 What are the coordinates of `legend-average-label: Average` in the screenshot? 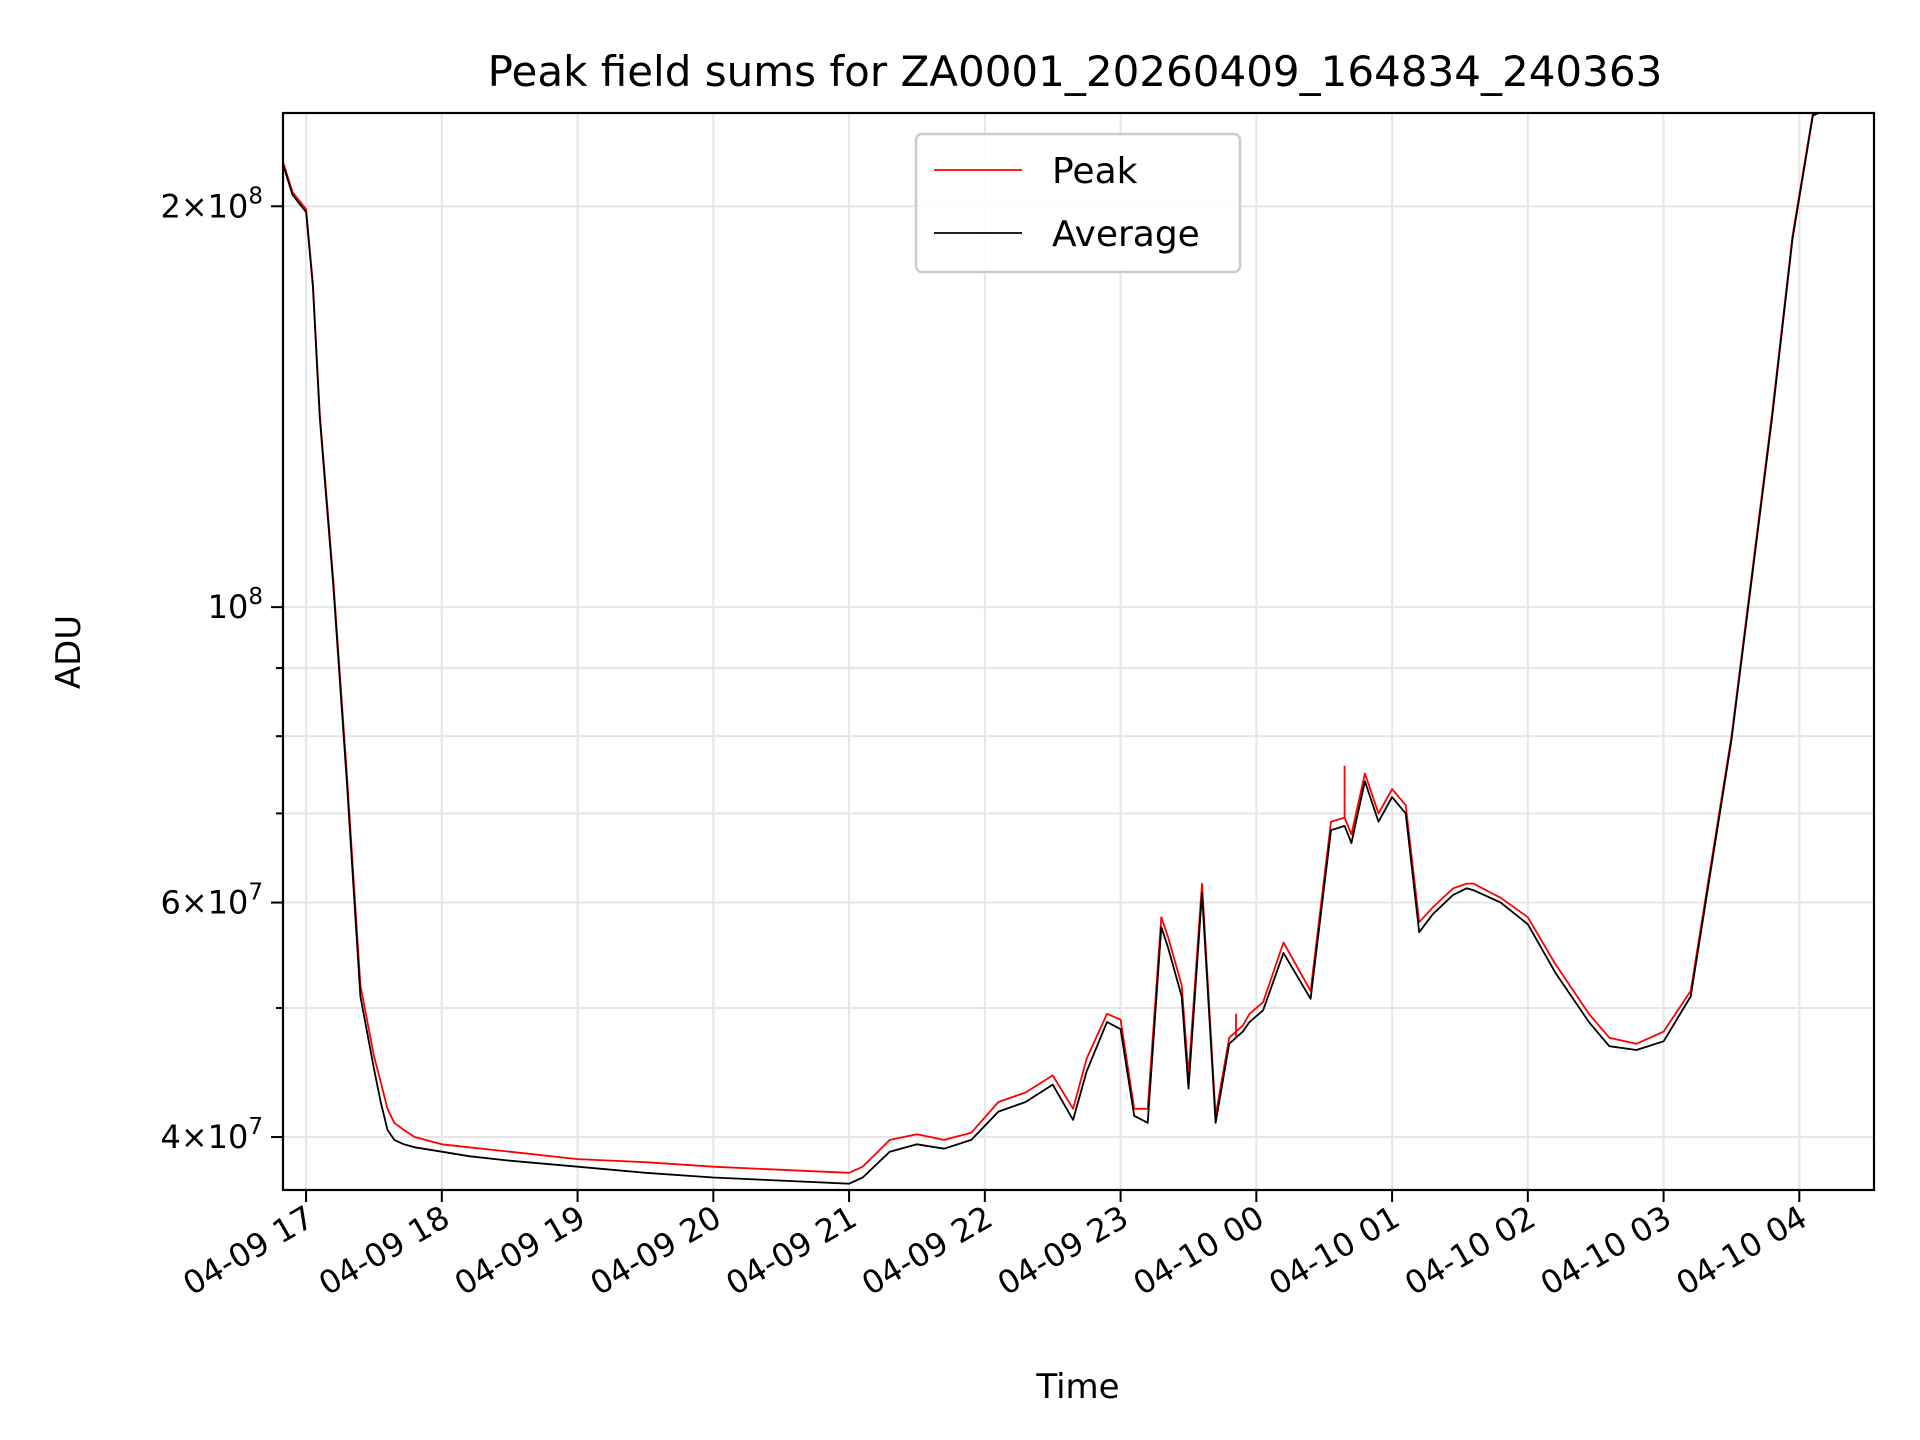 It's located at (1126, 234).